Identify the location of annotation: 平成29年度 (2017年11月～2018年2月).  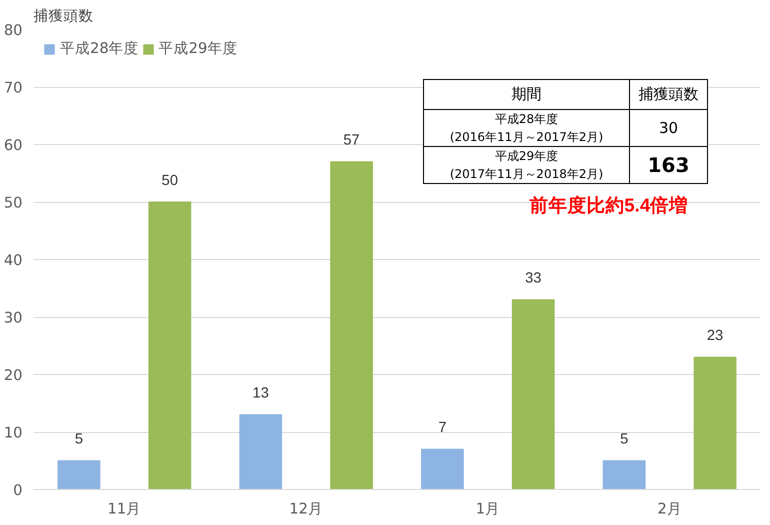
(527, 165).